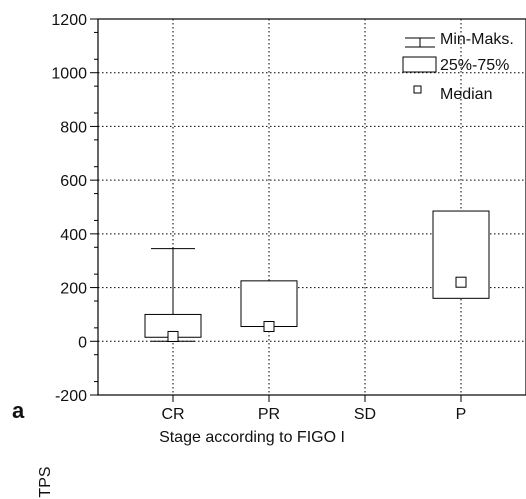 The width and height of the screenshot is (526, 499). What do you see at coordinates (73, 235) in the screenshot?
I see `y-tick-label: 400` at bounding box center [73, 235].